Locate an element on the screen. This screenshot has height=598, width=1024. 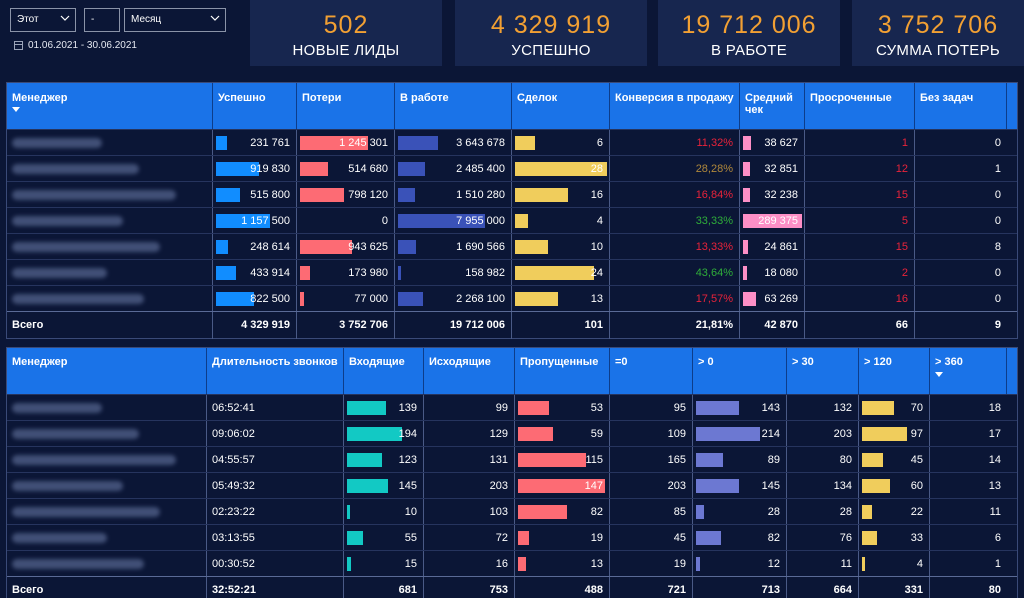
outgoing-cell: 103 is located at coordinates (469, 512).